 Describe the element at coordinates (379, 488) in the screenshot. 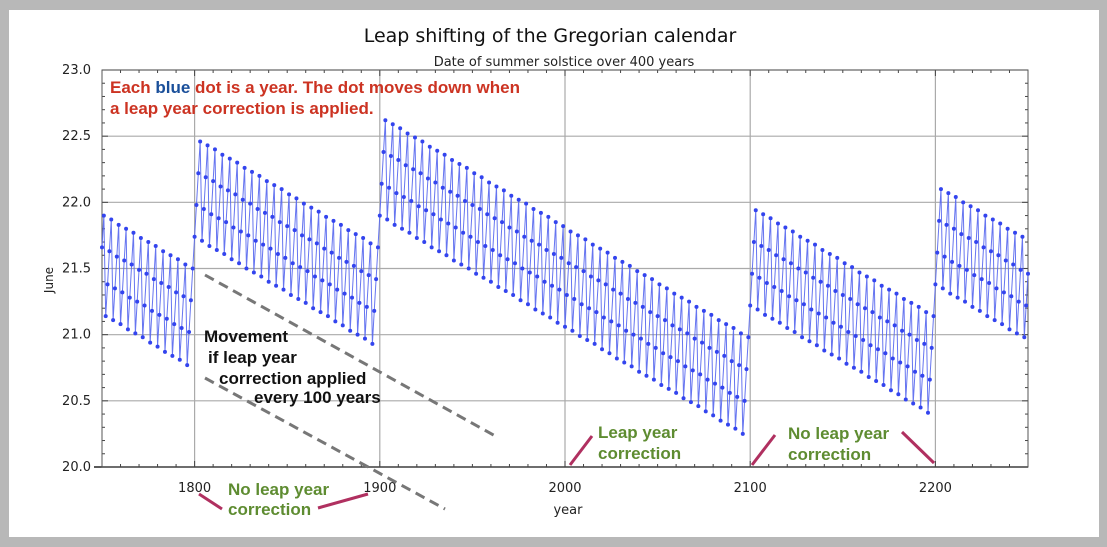

I see `x-tick-label: 1900` at that location.